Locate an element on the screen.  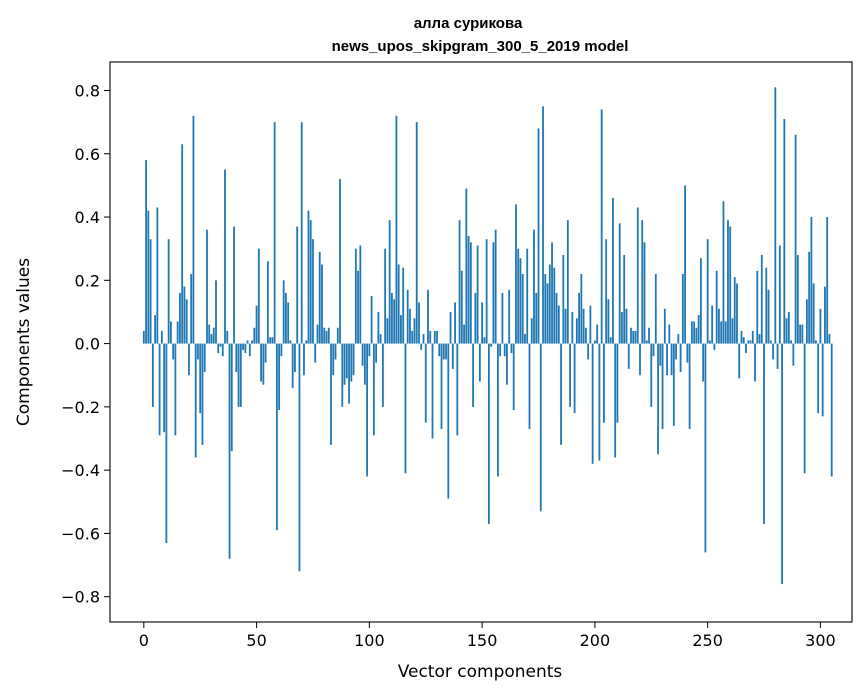
y-tick-label: −0.2 is located at coordinates (80, 407).